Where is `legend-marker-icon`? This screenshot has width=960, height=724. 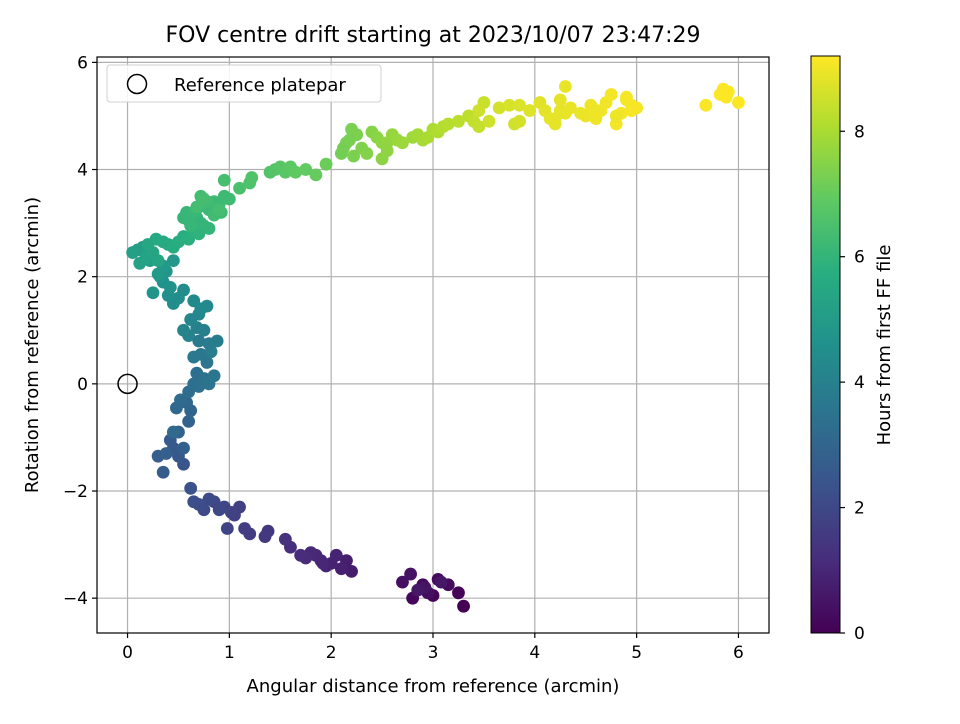 legend-marker-icon is located at coordinates (137, 84).